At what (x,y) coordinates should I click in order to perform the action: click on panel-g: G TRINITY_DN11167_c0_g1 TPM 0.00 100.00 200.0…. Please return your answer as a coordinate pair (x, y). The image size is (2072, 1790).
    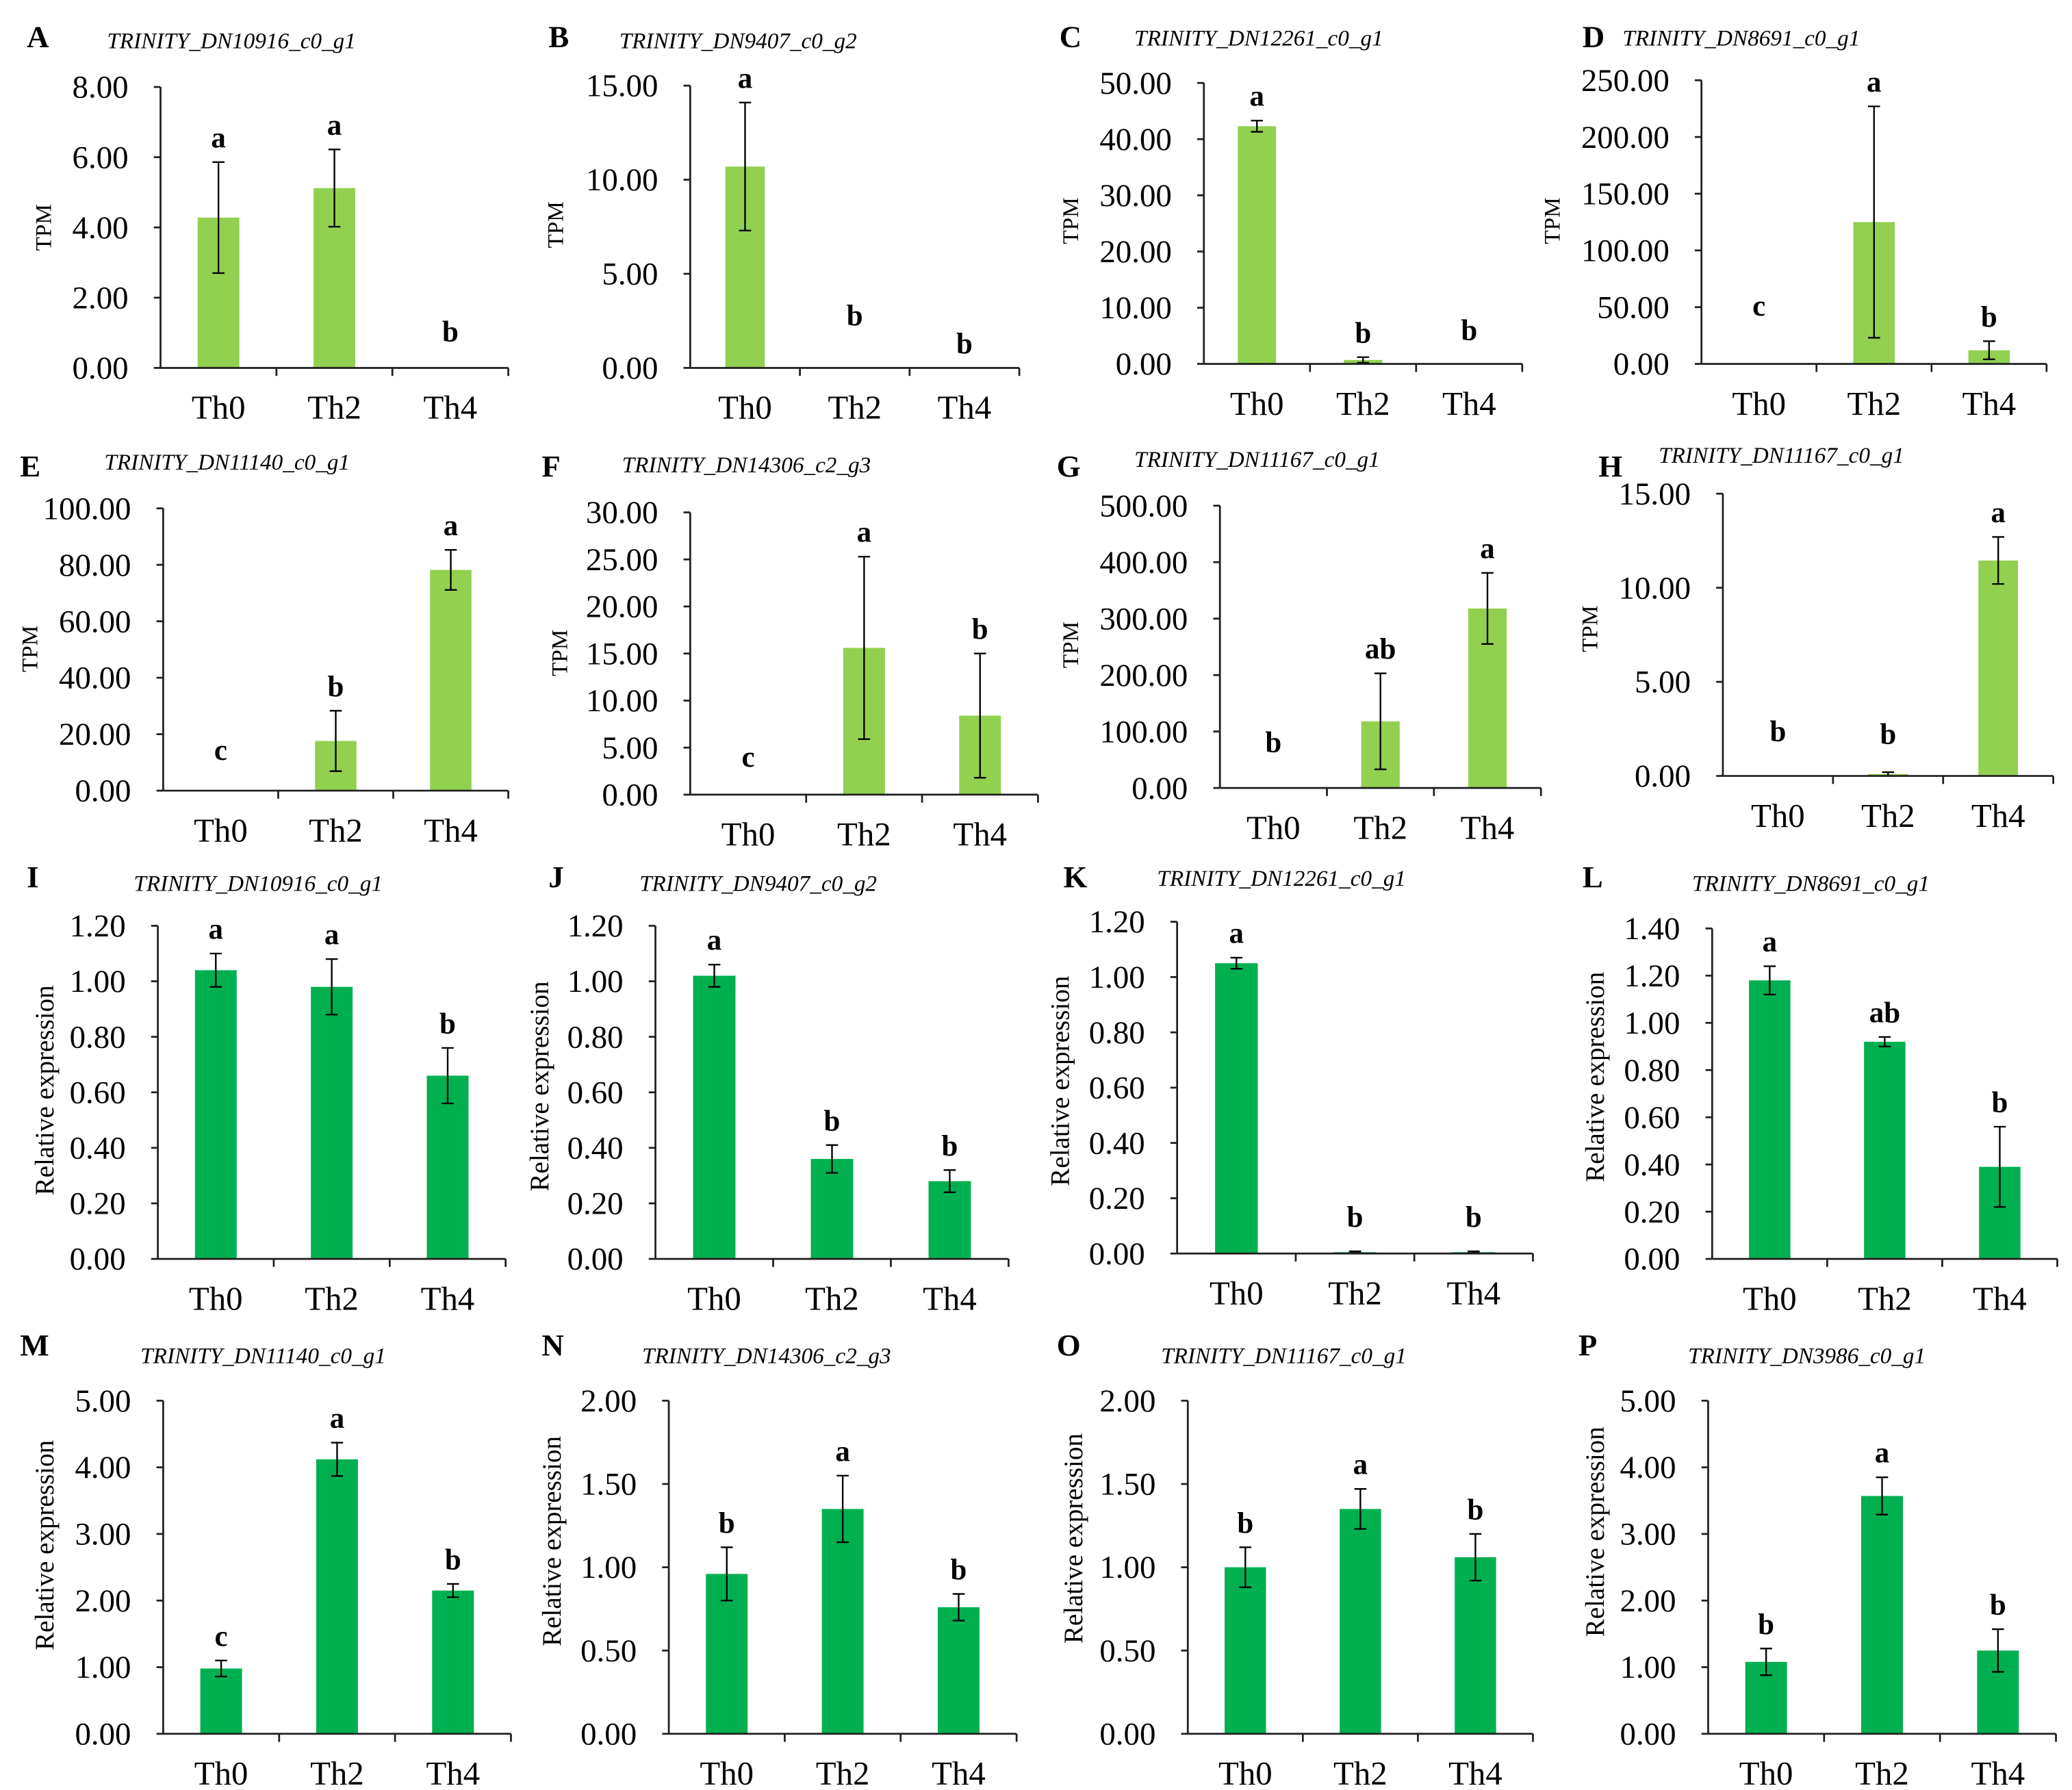
    Looking at the image, I should click on (1299, 646).